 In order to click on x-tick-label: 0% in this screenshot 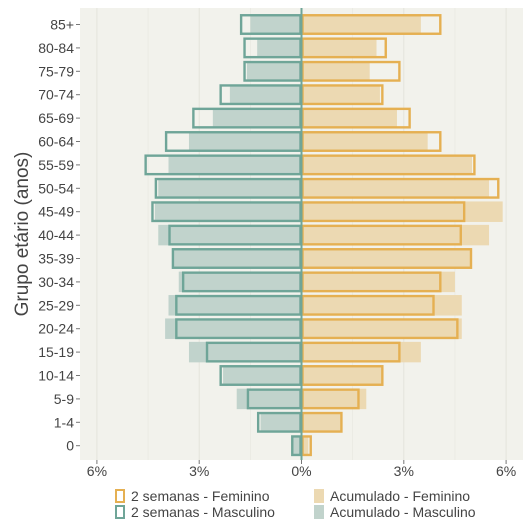, I will do `click(301, 471)`.